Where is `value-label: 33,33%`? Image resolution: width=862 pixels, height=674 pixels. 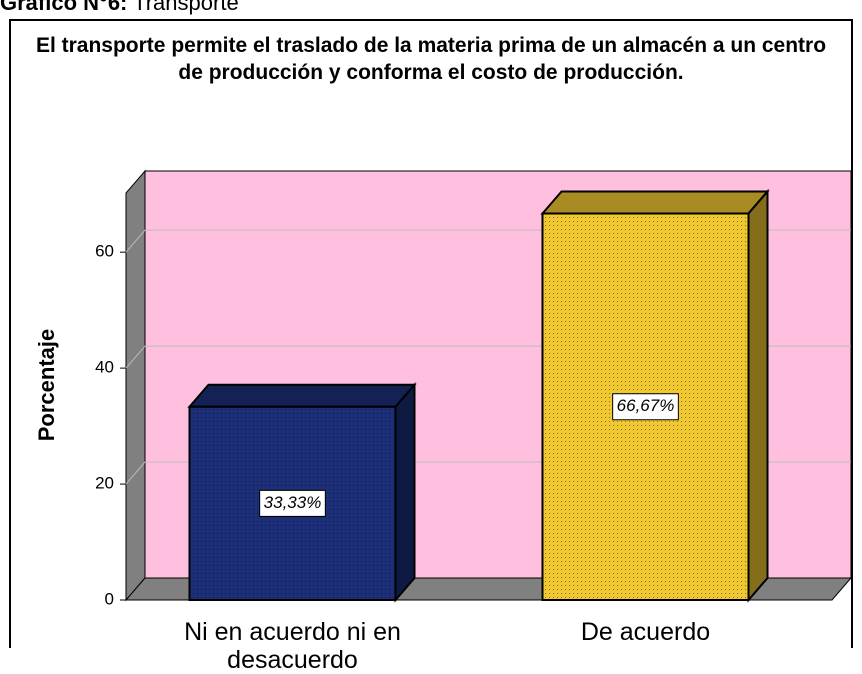 value-label: 33,33% is located at coordinates (293, 502).